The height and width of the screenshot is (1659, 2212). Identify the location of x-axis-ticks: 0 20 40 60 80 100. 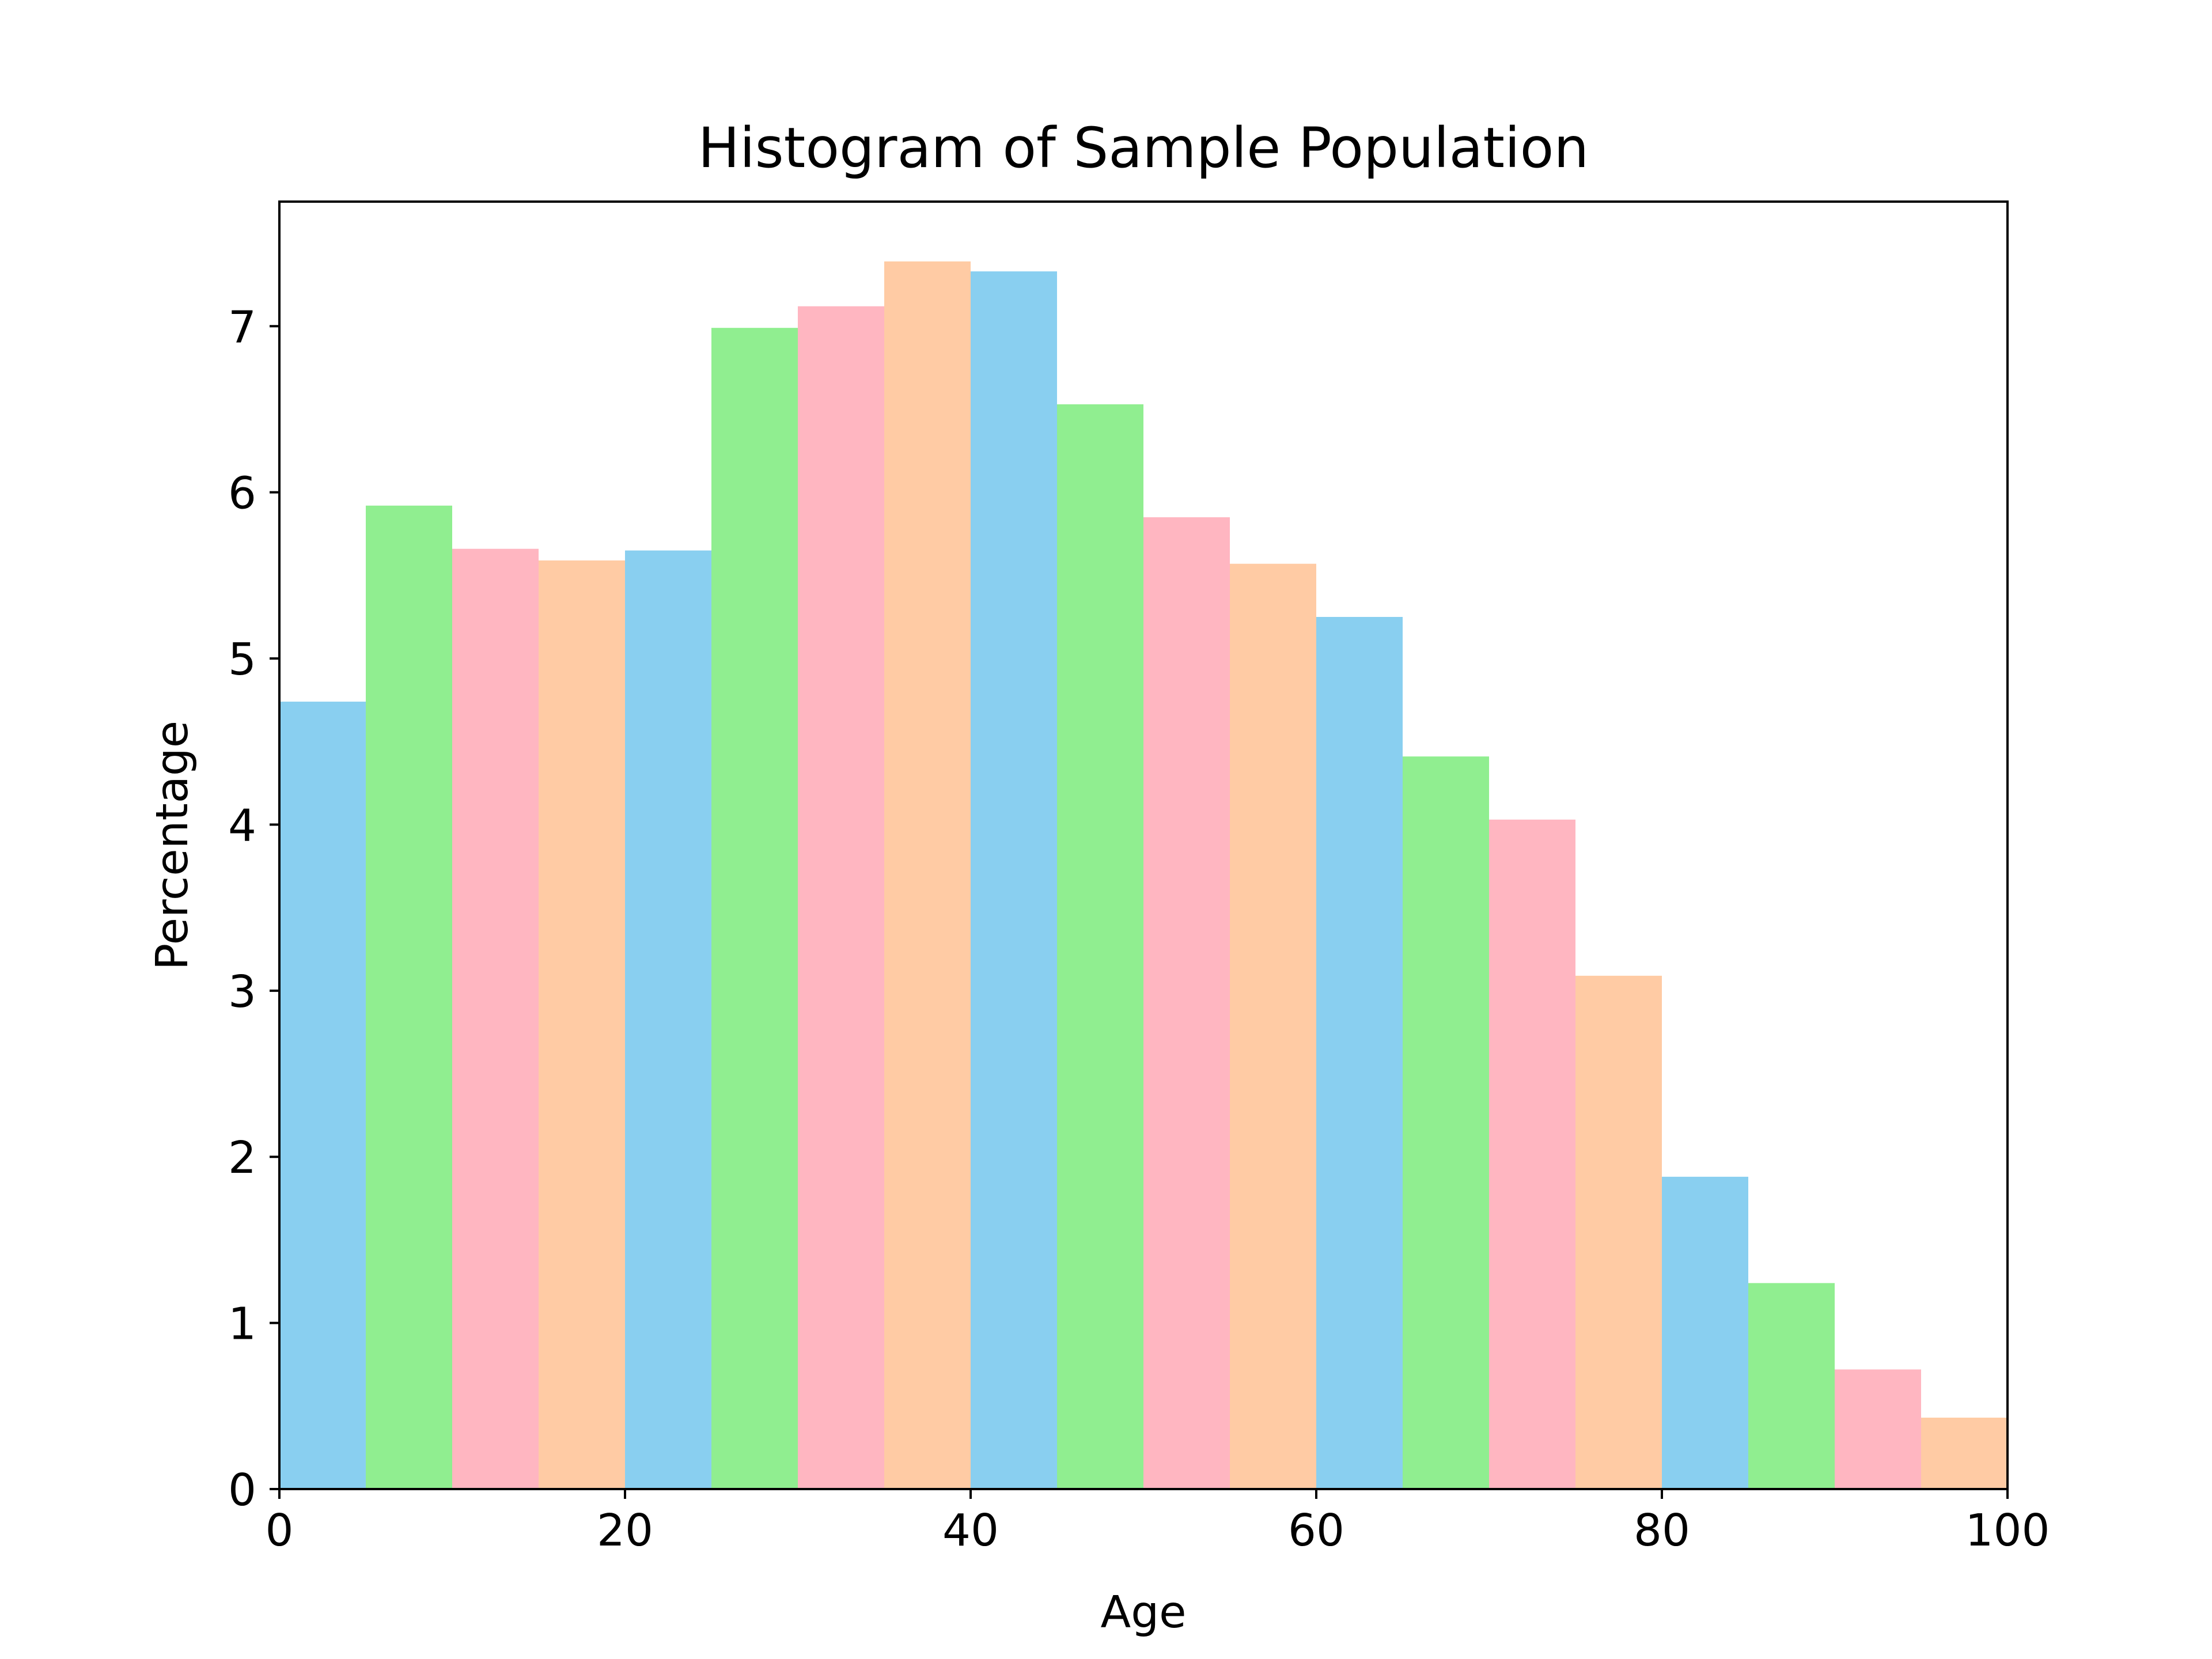
(1158, 1522).